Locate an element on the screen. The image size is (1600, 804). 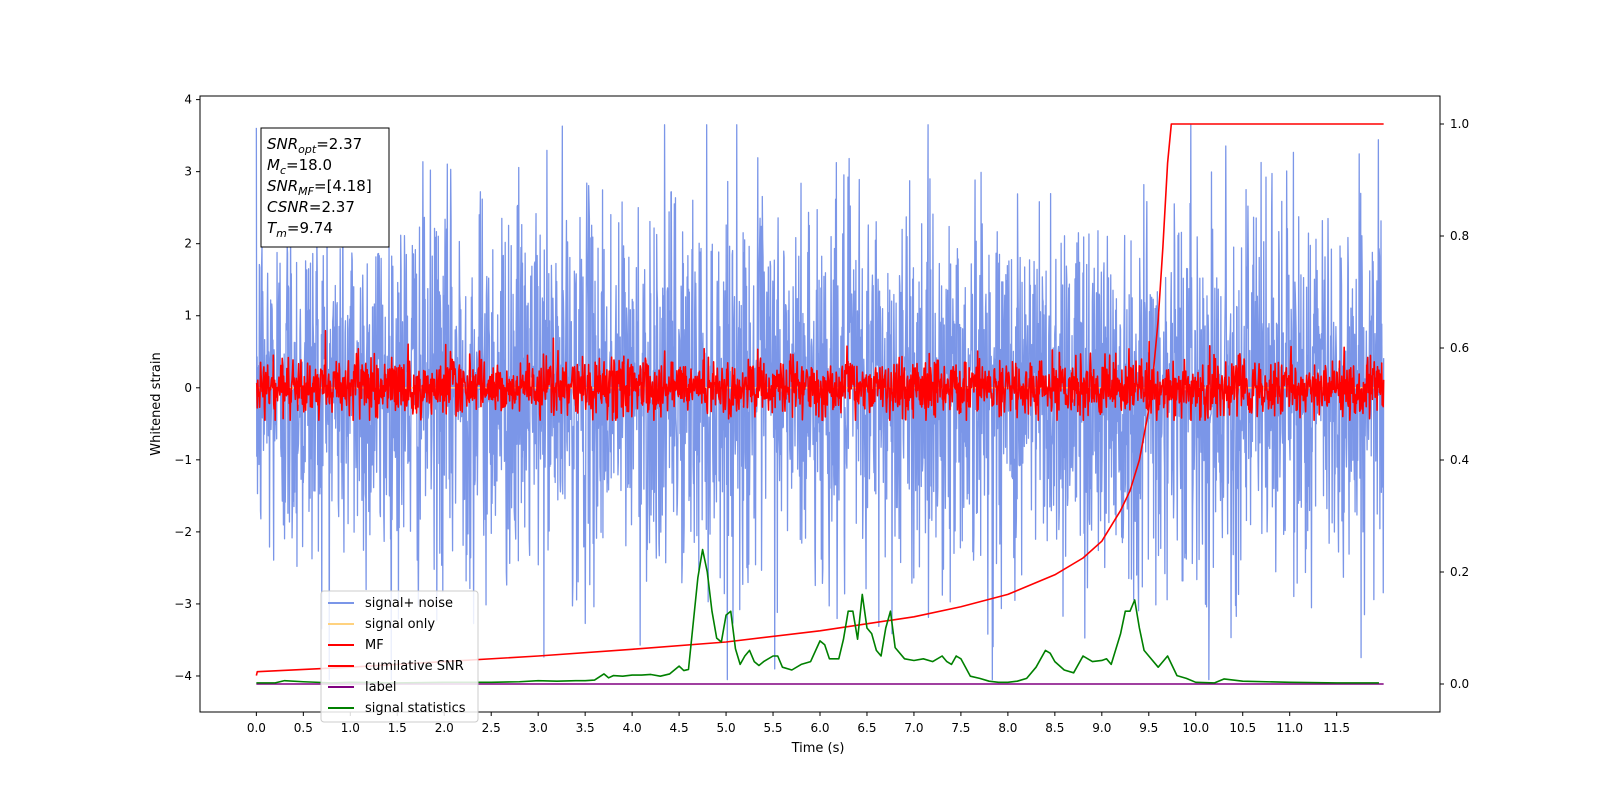
legend-label: cumilative SNR is located at coordinates (414, 666).